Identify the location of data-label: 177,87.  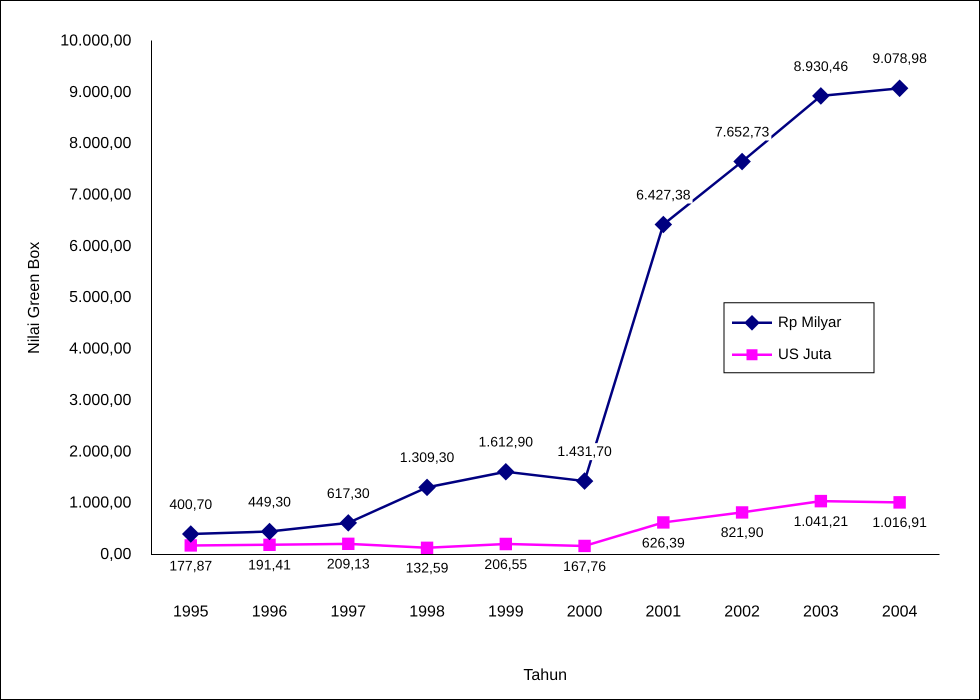
(190, 565).